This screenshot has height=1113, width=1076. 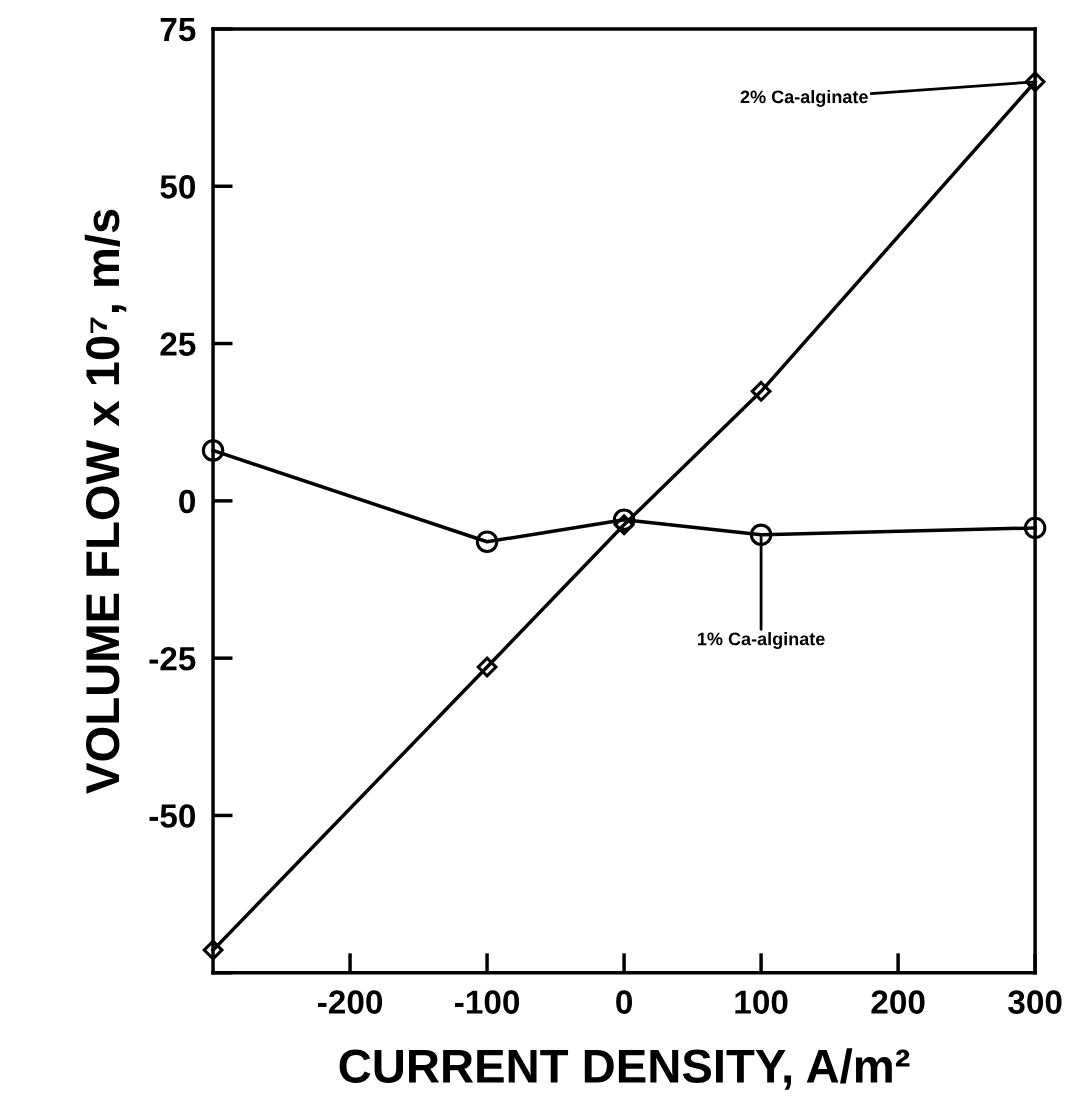 What do you see at coordinates (172, 658) in the screenshot?
I see `y-tick-label: -25` at bounding box center [172, 658].